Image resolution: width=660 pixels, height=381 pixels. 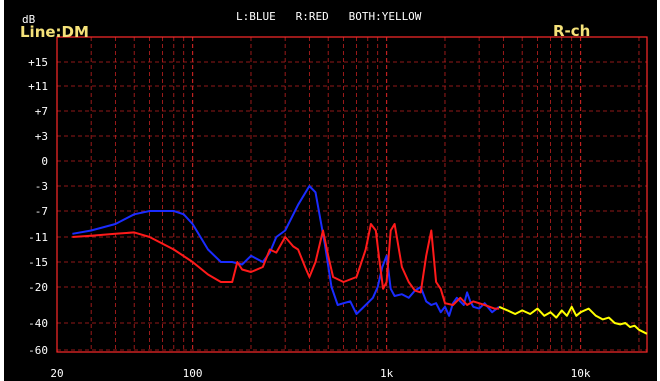 What do you see at coordinates (38, 86) in the screenshot?
I see `y-tick-label: +11` at bounding box center [38, 86].